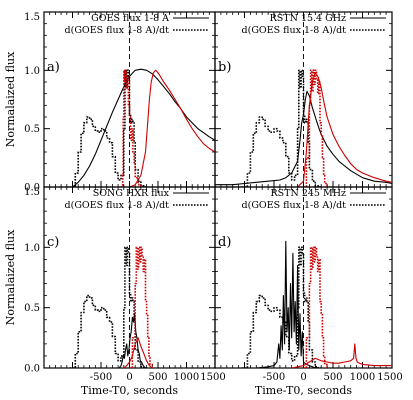 This screenshot has height=400, width=413. What do you see at coordinates (130, 18) in the screenshot?
I see `legend-entry-label: GOES flux 1-8 A` at bounding box center [130, 18].